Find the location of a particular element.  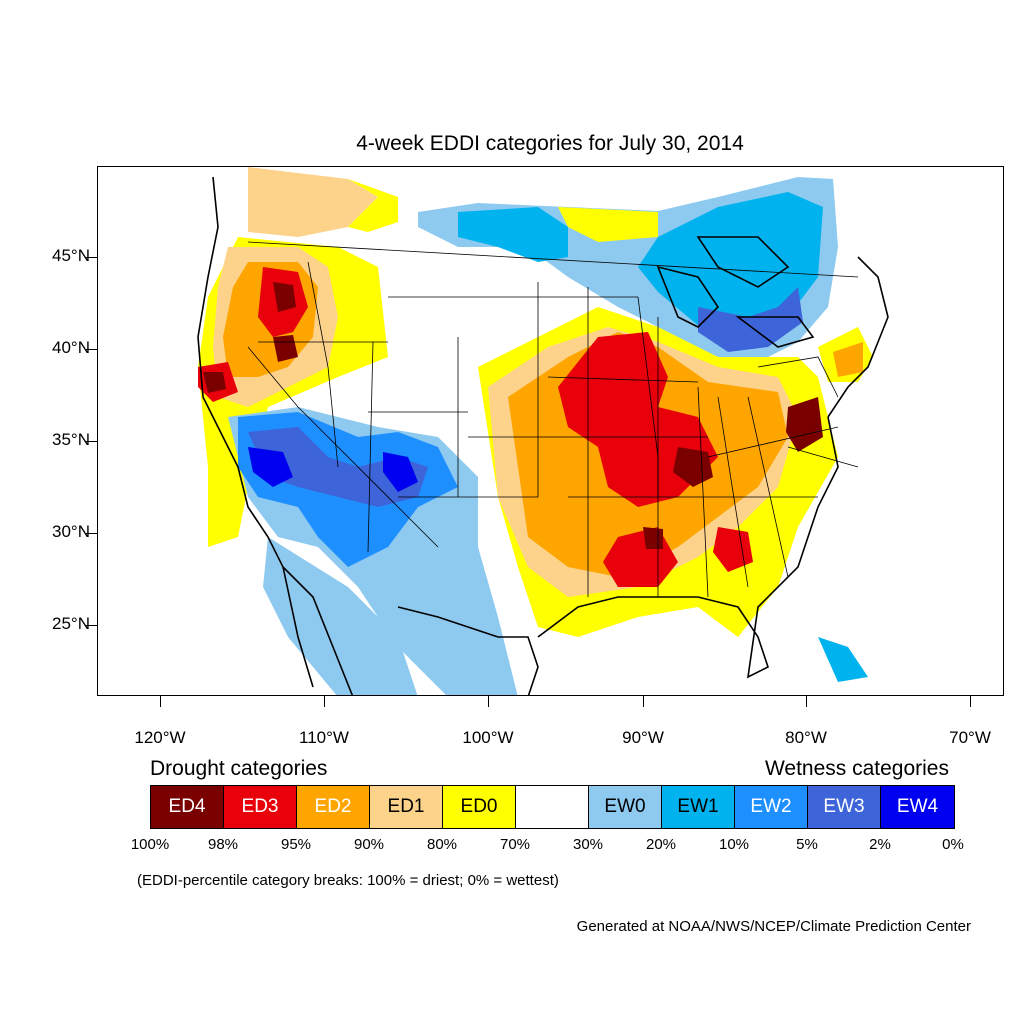

map-title: 4-week EDDI categories for July 30, 2014 is located at coordinates (550, 143).